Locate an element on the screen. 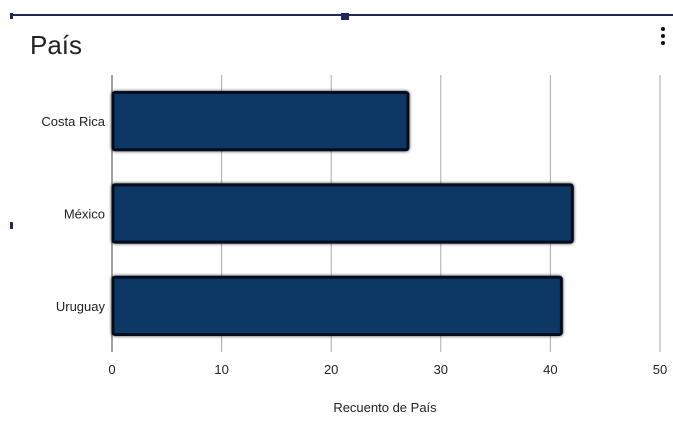  x-tick-labels: 0 10 20 30 40 50 is located at coordinates (387, 369).